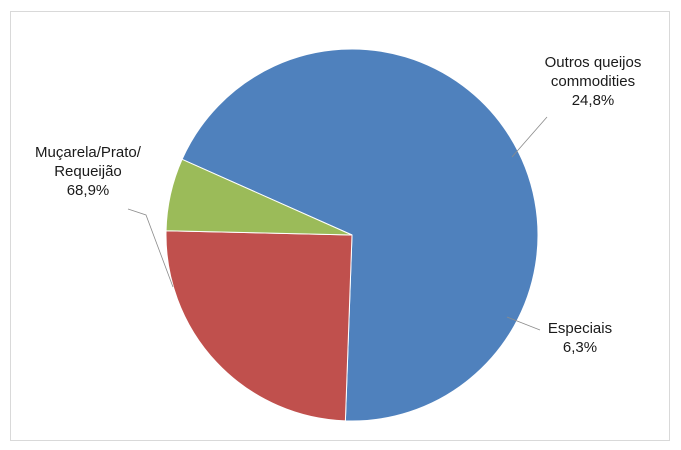 This screenshot has height=450, width=681. I want to click on data-label-outros: Outros queijos commodities 24,8%, so click(593, 81).